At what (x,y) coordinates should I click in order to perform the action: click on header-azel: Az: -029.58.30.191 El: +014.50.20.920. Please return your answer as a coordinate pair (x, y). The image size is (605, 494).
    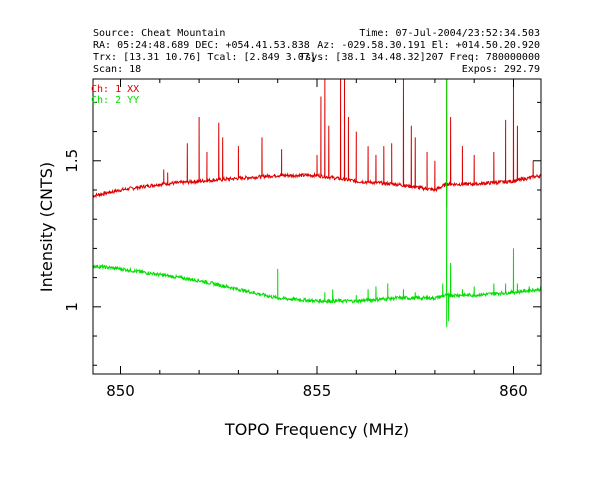
    Looking at the image, I should click on (428, 45).